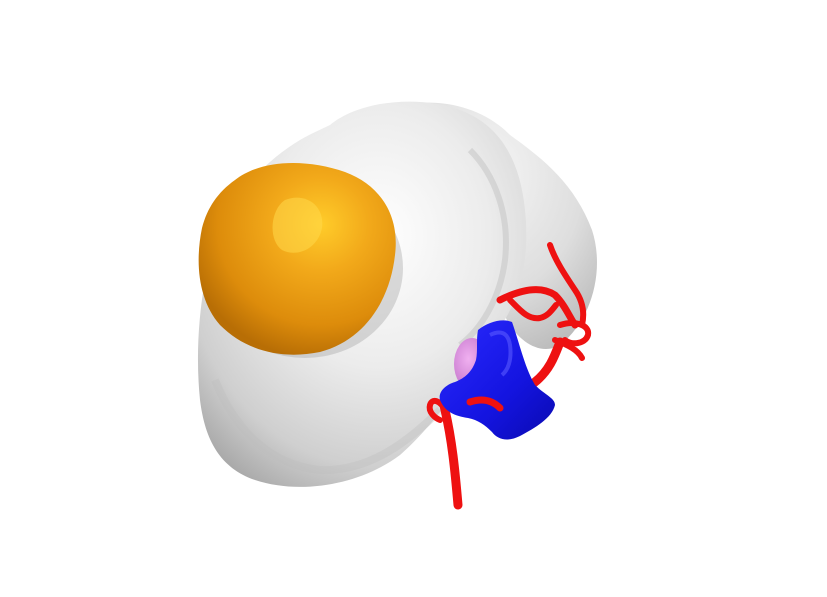 The image size is (827, 597). Describe the element at coordinates (327, 426) in the screenshot. I see `organ-lower-shadow` at that location.